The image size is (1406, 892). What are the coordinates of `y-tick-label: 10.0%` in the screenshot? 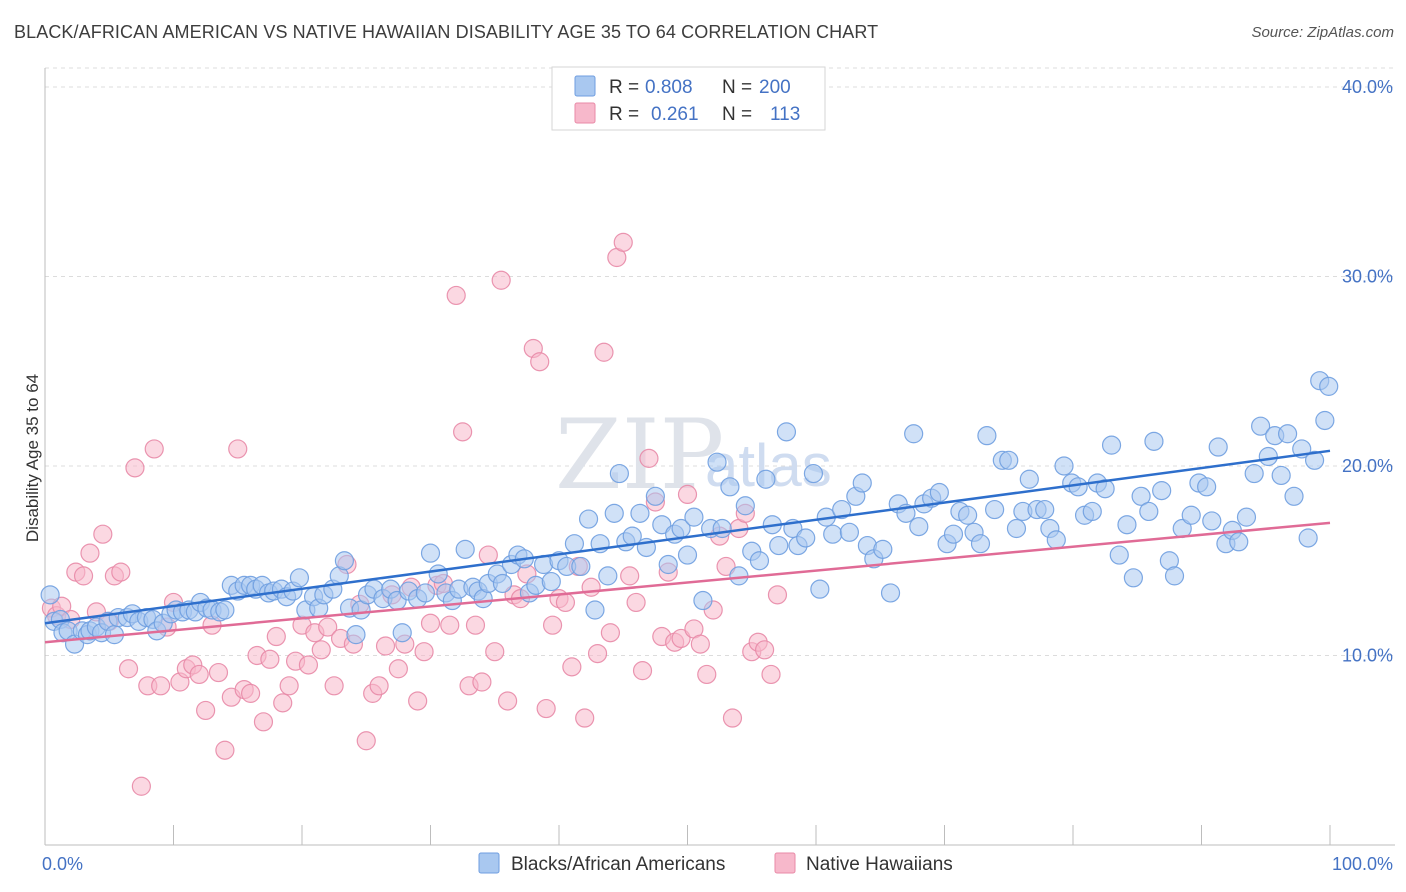 It's located at (1367, 655).